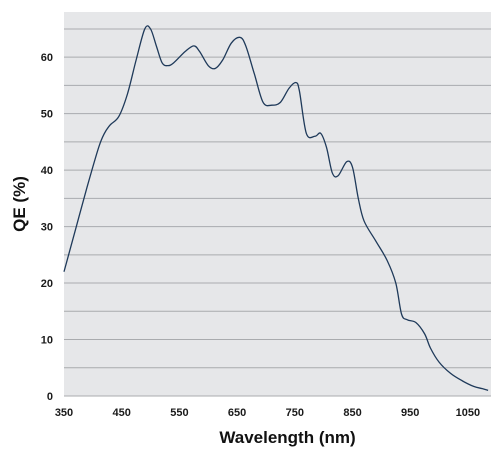 The height and width of the screenshot is (455, 493). What do you see at coordinates (50, 397) in the screenshot?
I see `y-tick-label: 0` at bounding box center [50, 397].